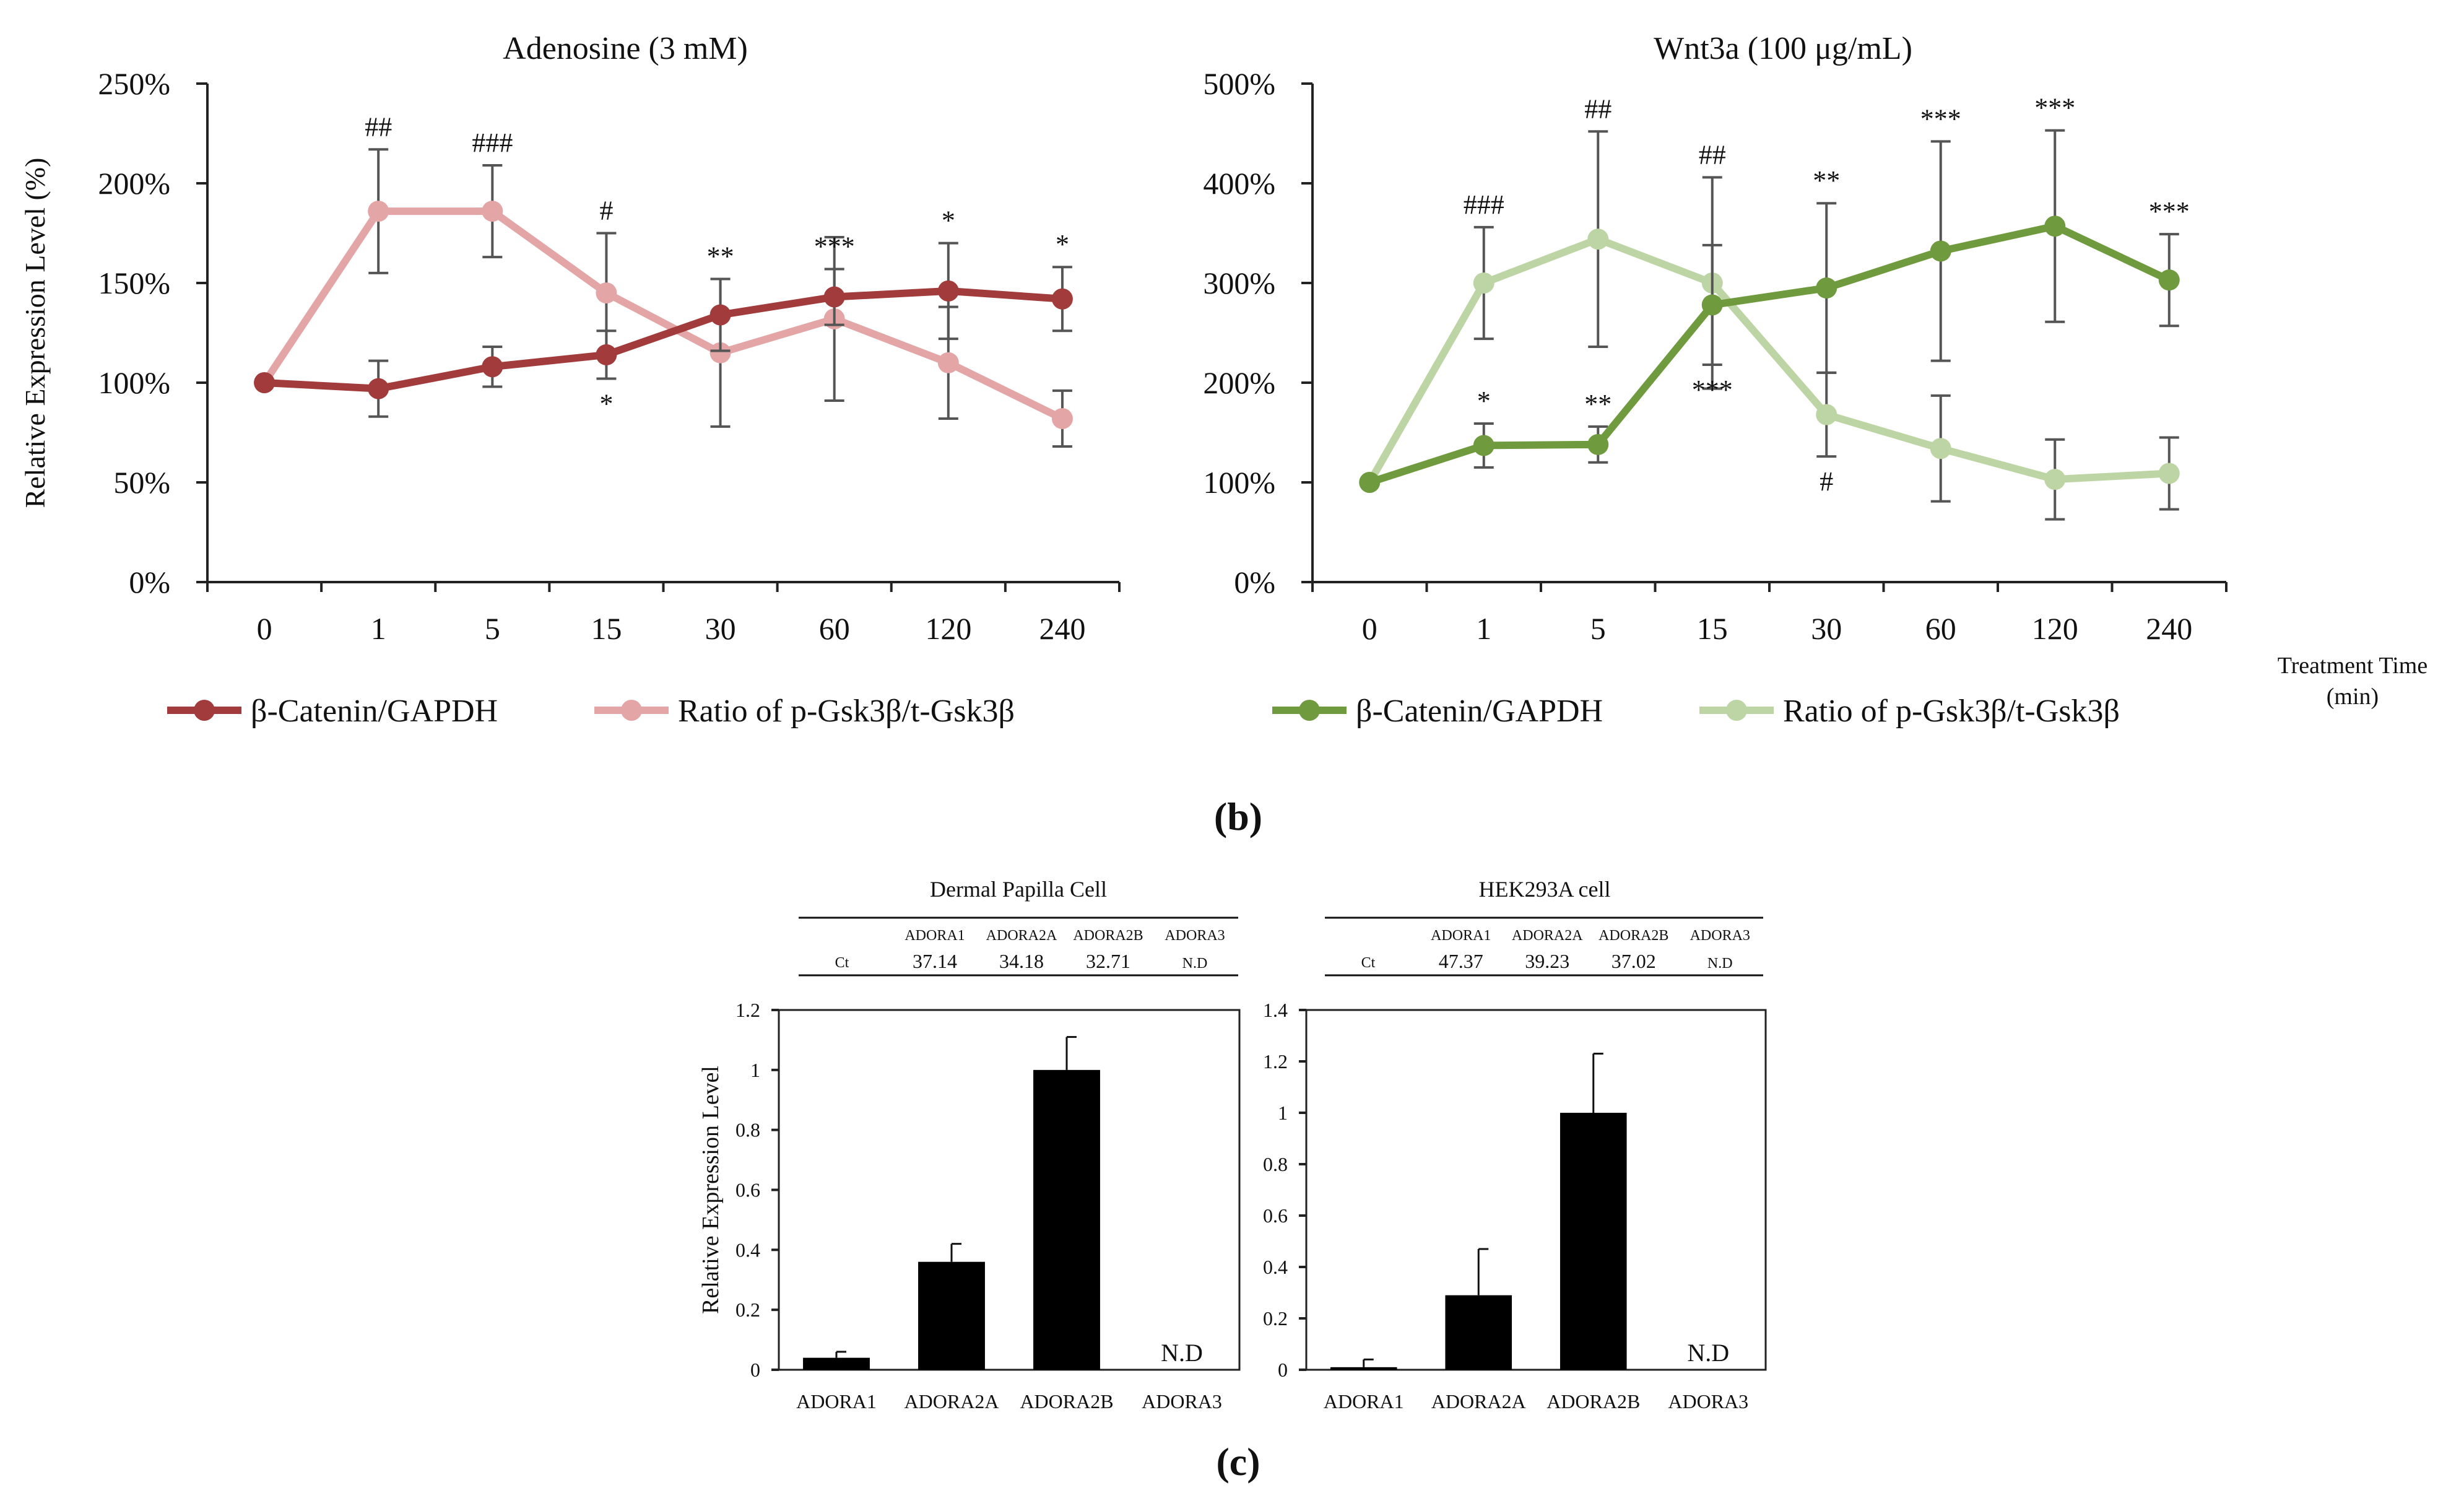 The width and height of the screenshot is (2464, 1506). What do you see at coordinates (1708, 1401) in the screenshot?
I see `bar-x-tick-label: ADORA3` at bounding box center [1708, 1401].